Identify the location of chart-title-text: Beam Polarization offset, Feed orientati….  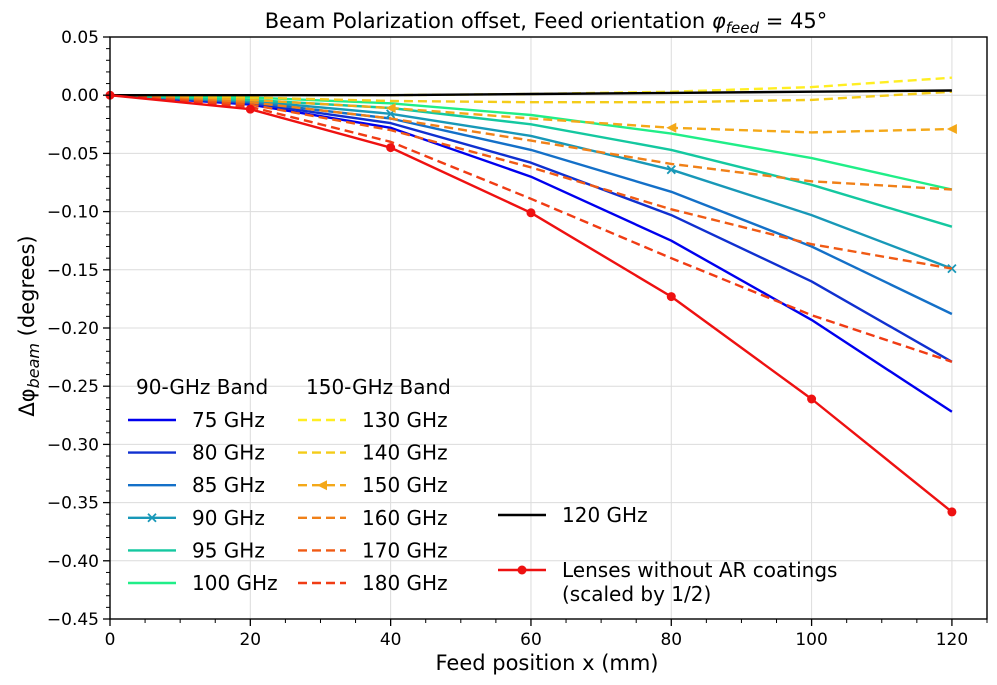
(488, 21).